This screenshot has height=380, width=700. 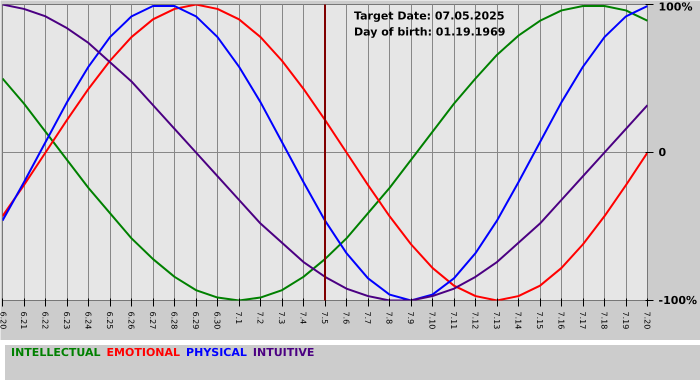 I want to click on x-tick-label: 6.23, so click(x=66, y=321).